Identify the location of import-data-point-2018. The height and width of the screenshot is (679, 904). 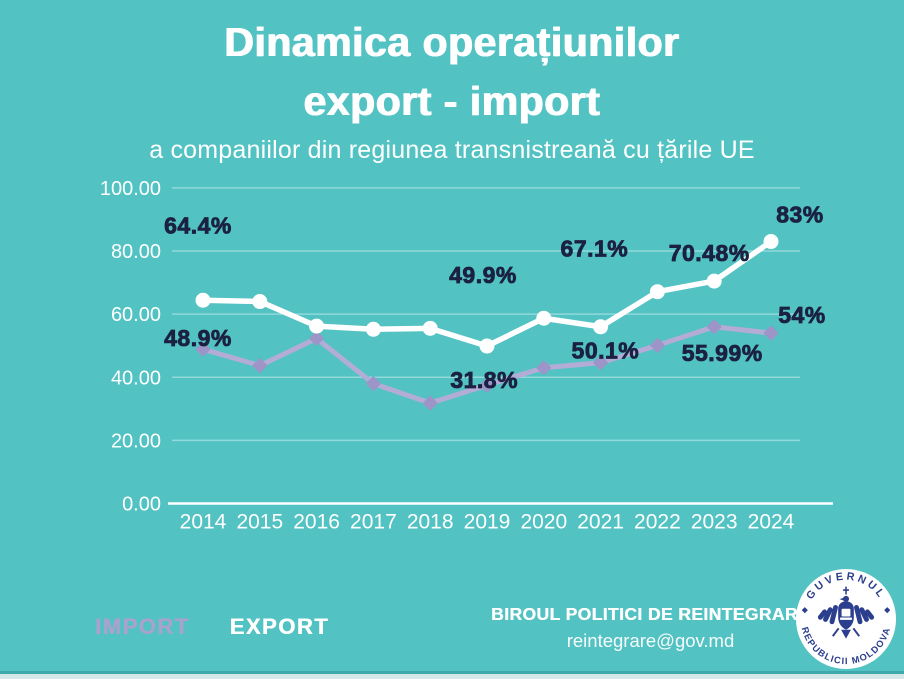
(430, 403).